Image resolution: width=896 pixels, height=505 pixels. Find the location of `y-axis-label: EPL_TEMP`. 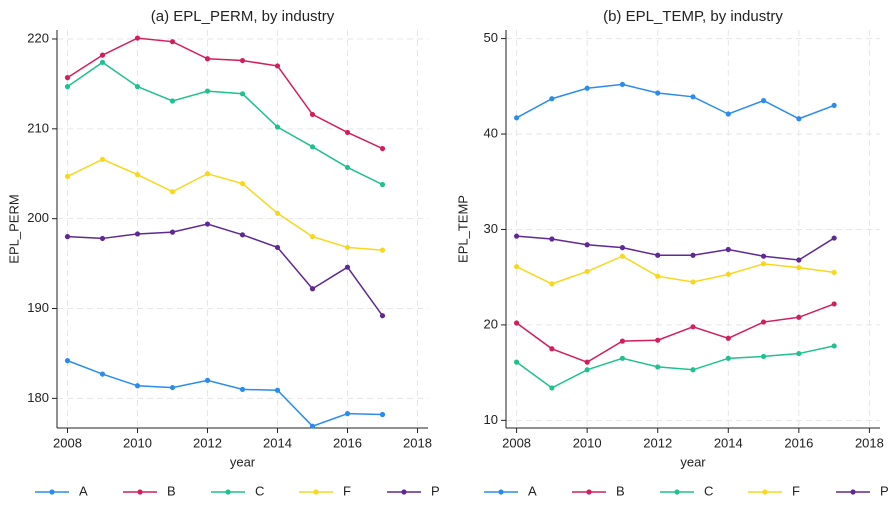

y-axis-label: EPL_TEMP is located at coordinates (462, 229).